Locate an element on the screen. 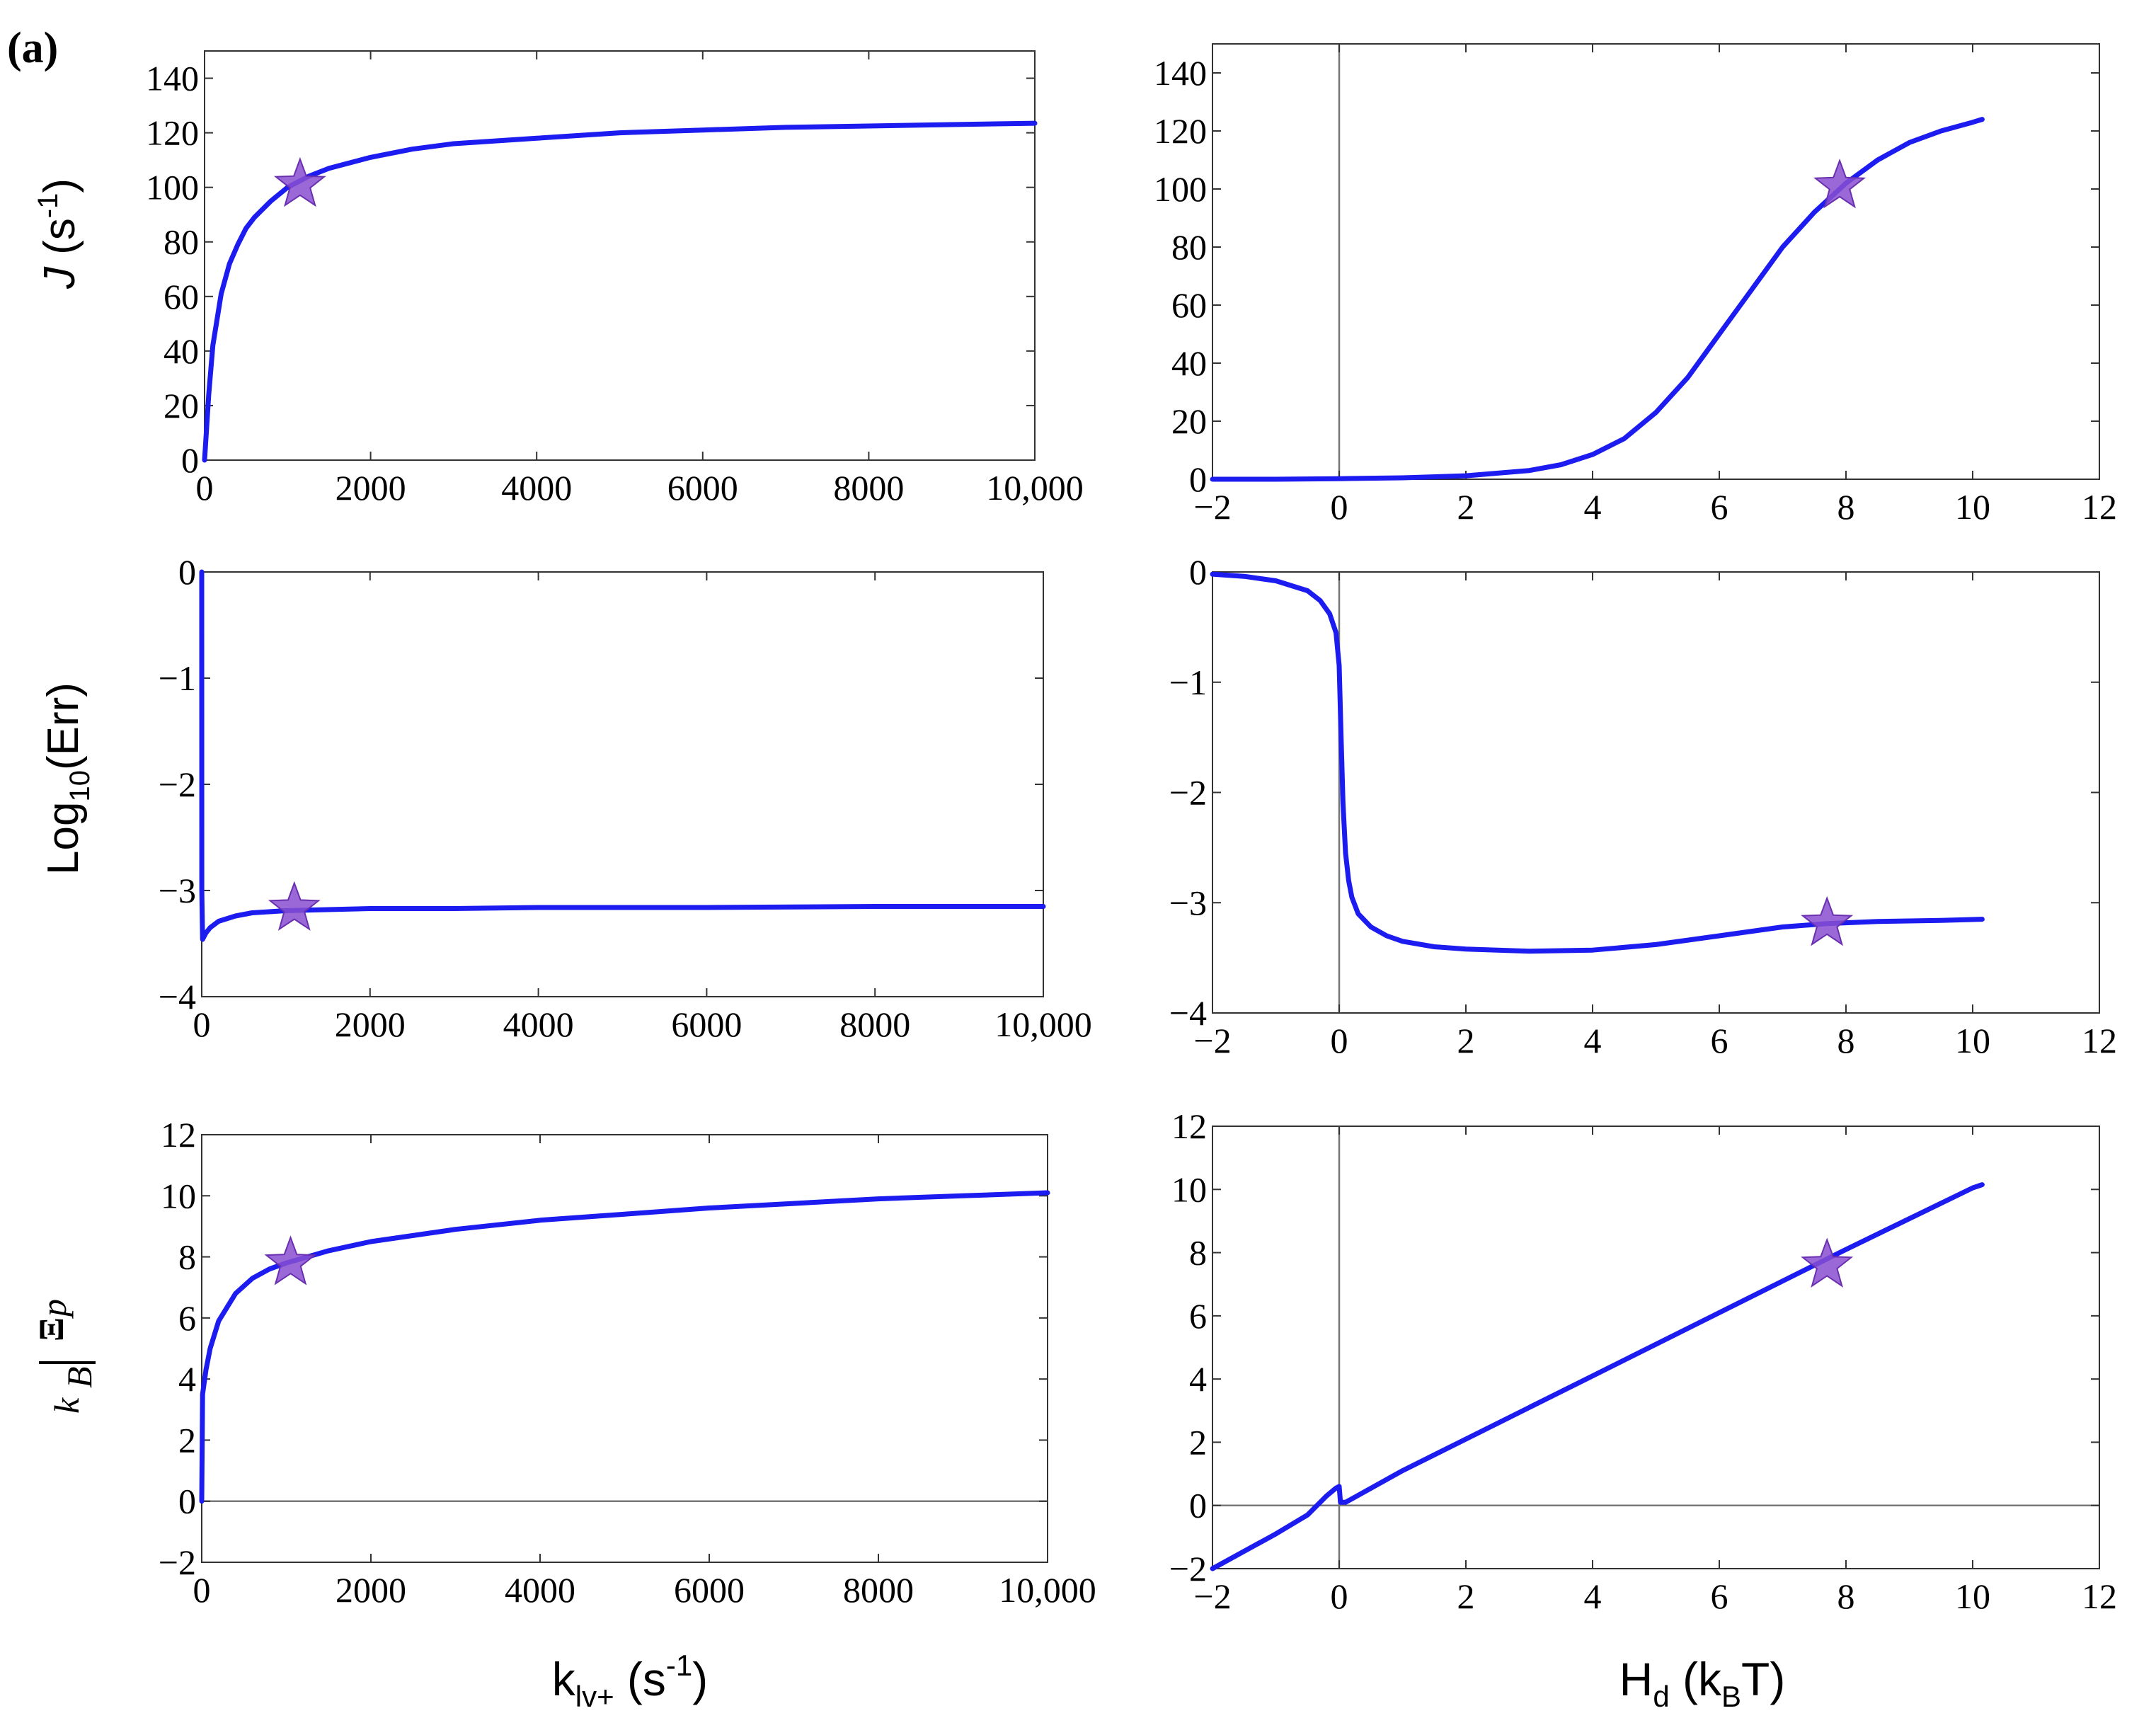  svg-text: B is located at coordinates (79, 1377).